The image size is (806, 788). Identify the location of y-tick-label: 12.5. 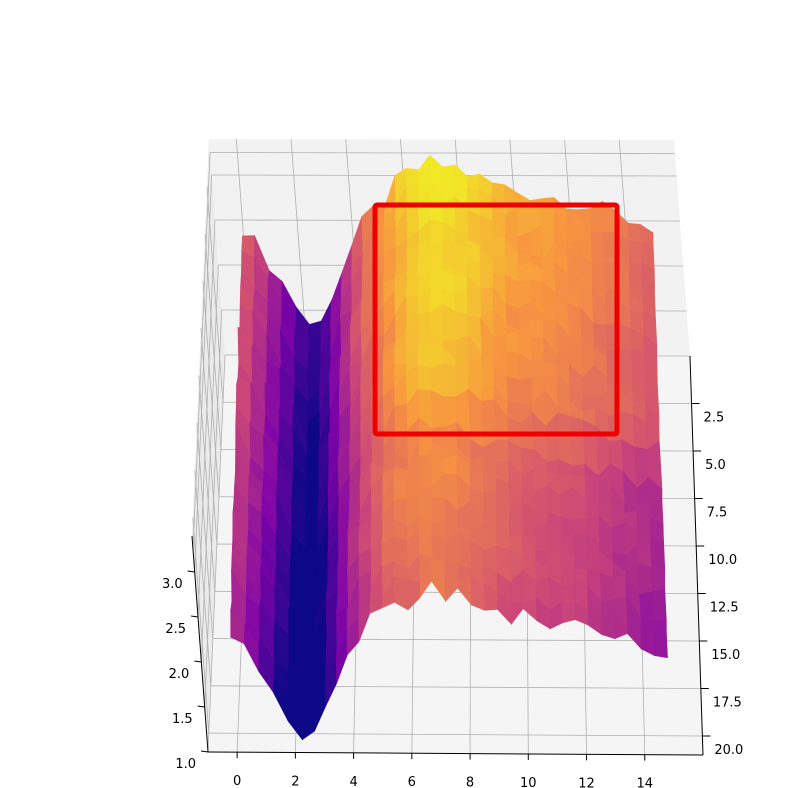
(724, 608).